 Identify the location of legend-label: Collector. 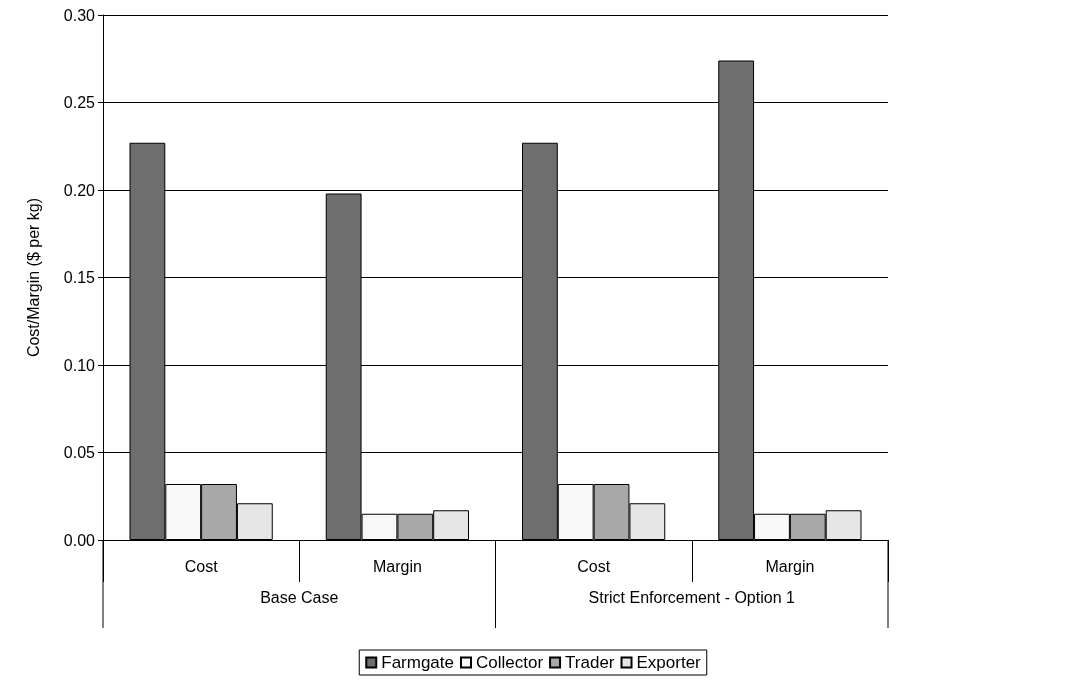
(509, 662).